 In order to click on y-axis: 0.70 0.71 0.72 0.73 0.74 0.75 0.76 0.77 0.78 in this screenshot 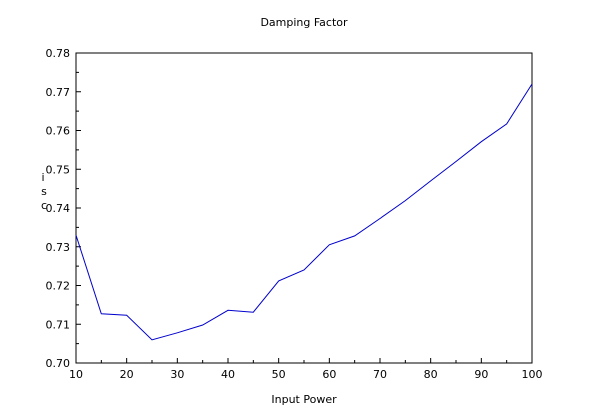, I will do `click(63, 208)`.